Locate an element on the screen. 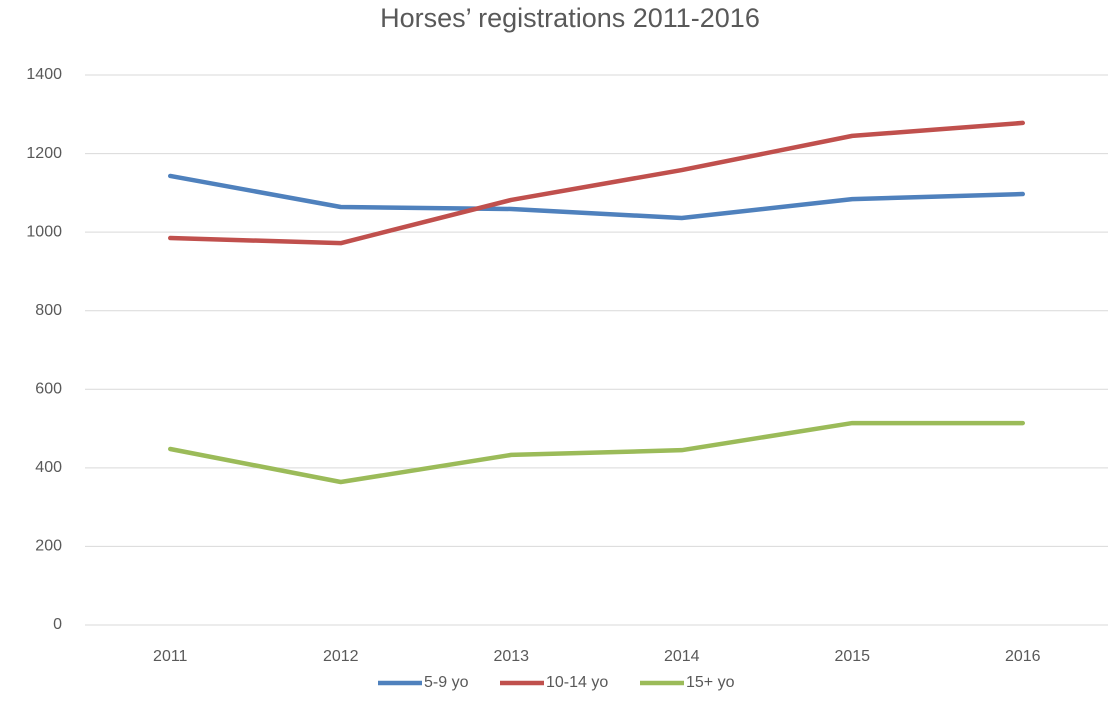  x-tick-label: 2011 is located at coordinates (170, 656).